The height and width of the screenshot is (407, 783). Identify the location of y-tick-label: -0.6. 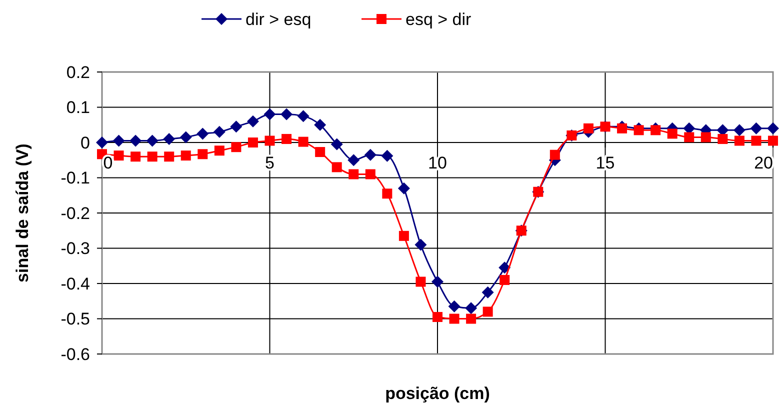
(75, 354).